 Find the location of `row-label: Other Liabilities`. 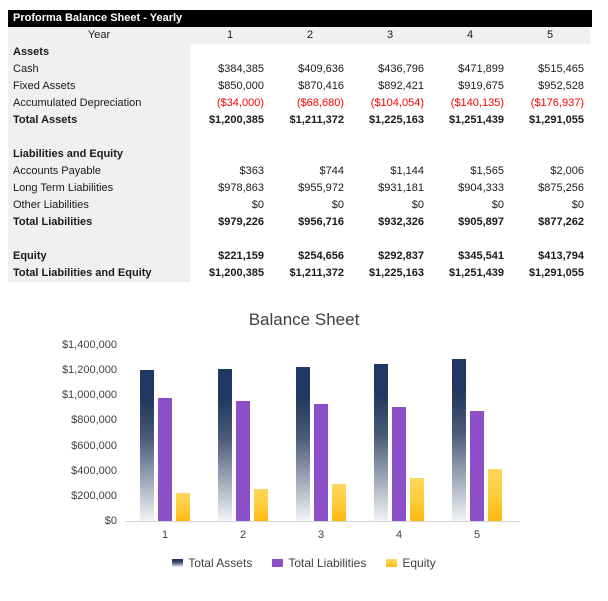

row-label: Other Liabilities is located at coordinates (99, 205).